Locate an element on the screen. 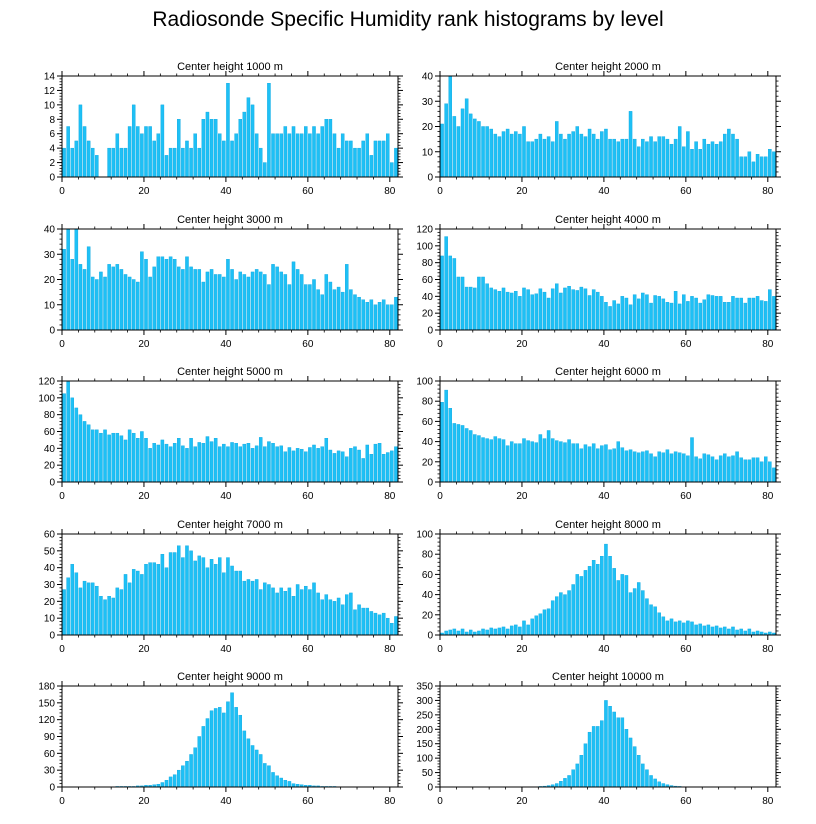 The width and height of the screenshot is (816, 824). panel-title: Center height 6000 m is located at coordinates (608, 372).